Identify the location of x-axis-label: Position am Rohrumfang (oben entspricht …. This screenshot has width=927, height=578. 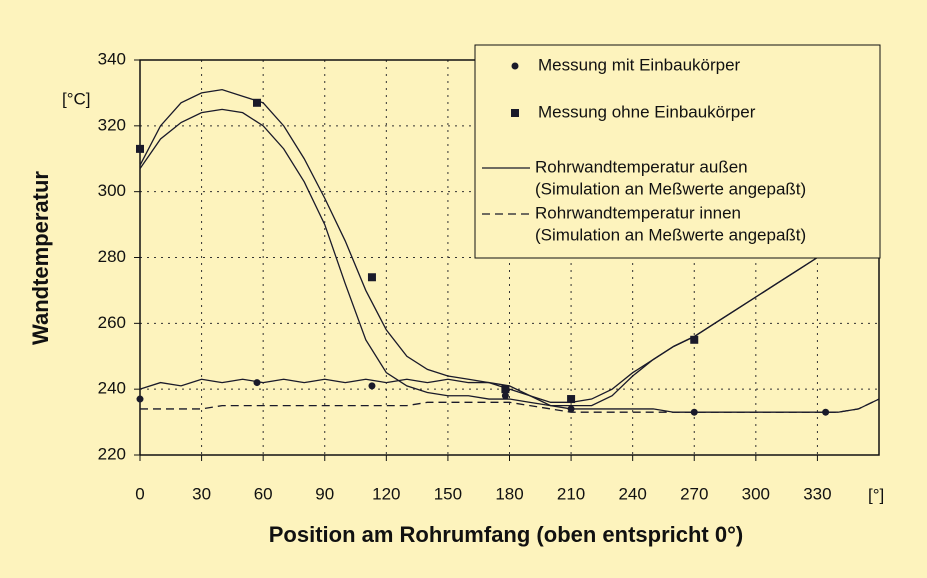
(506, 534).